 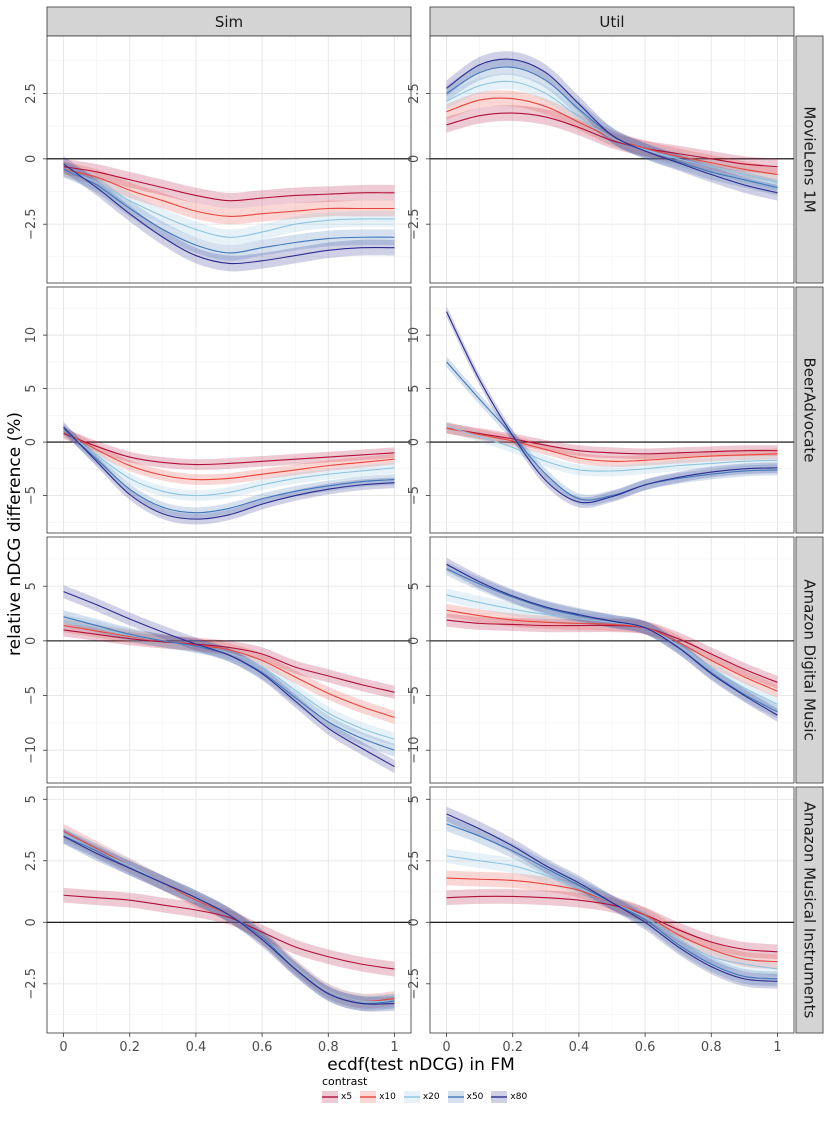 I want to click on legend: contrast x5 x10 x20 x50 x80, so click(x=424, y=1089).